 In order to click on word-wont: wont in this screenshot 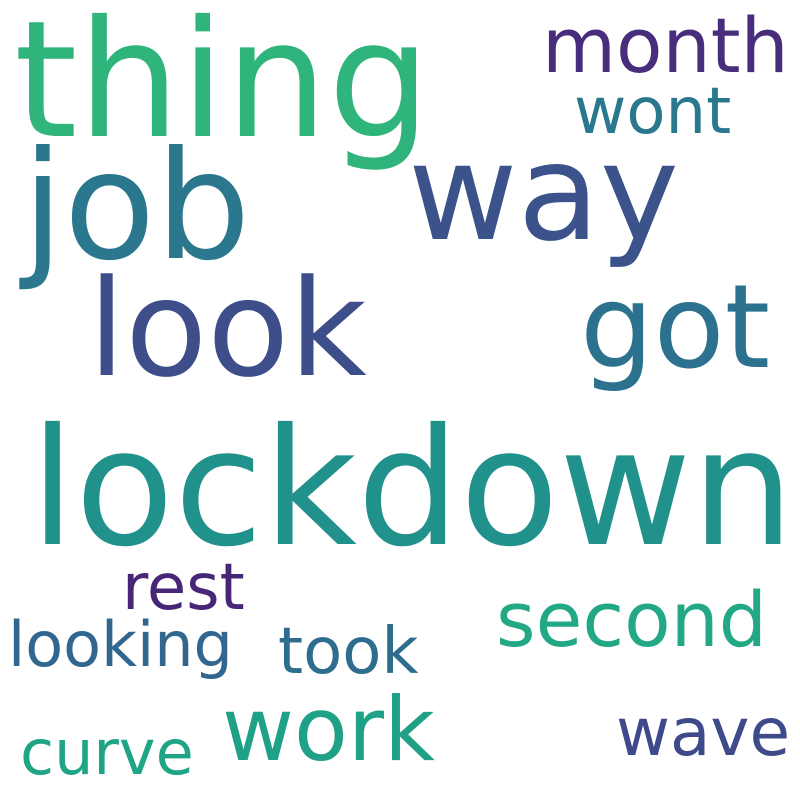, I will do `click(653, 112)`.